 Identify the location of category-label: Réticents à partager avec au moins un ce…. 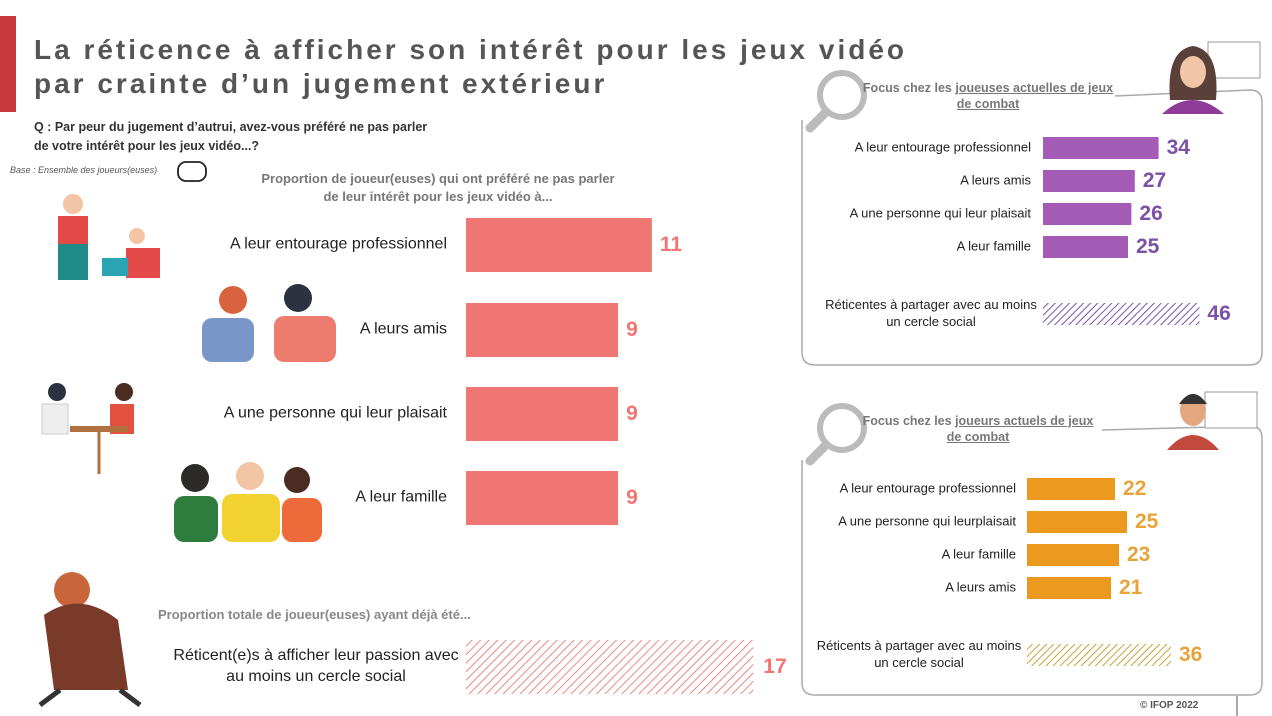
(919, 654).